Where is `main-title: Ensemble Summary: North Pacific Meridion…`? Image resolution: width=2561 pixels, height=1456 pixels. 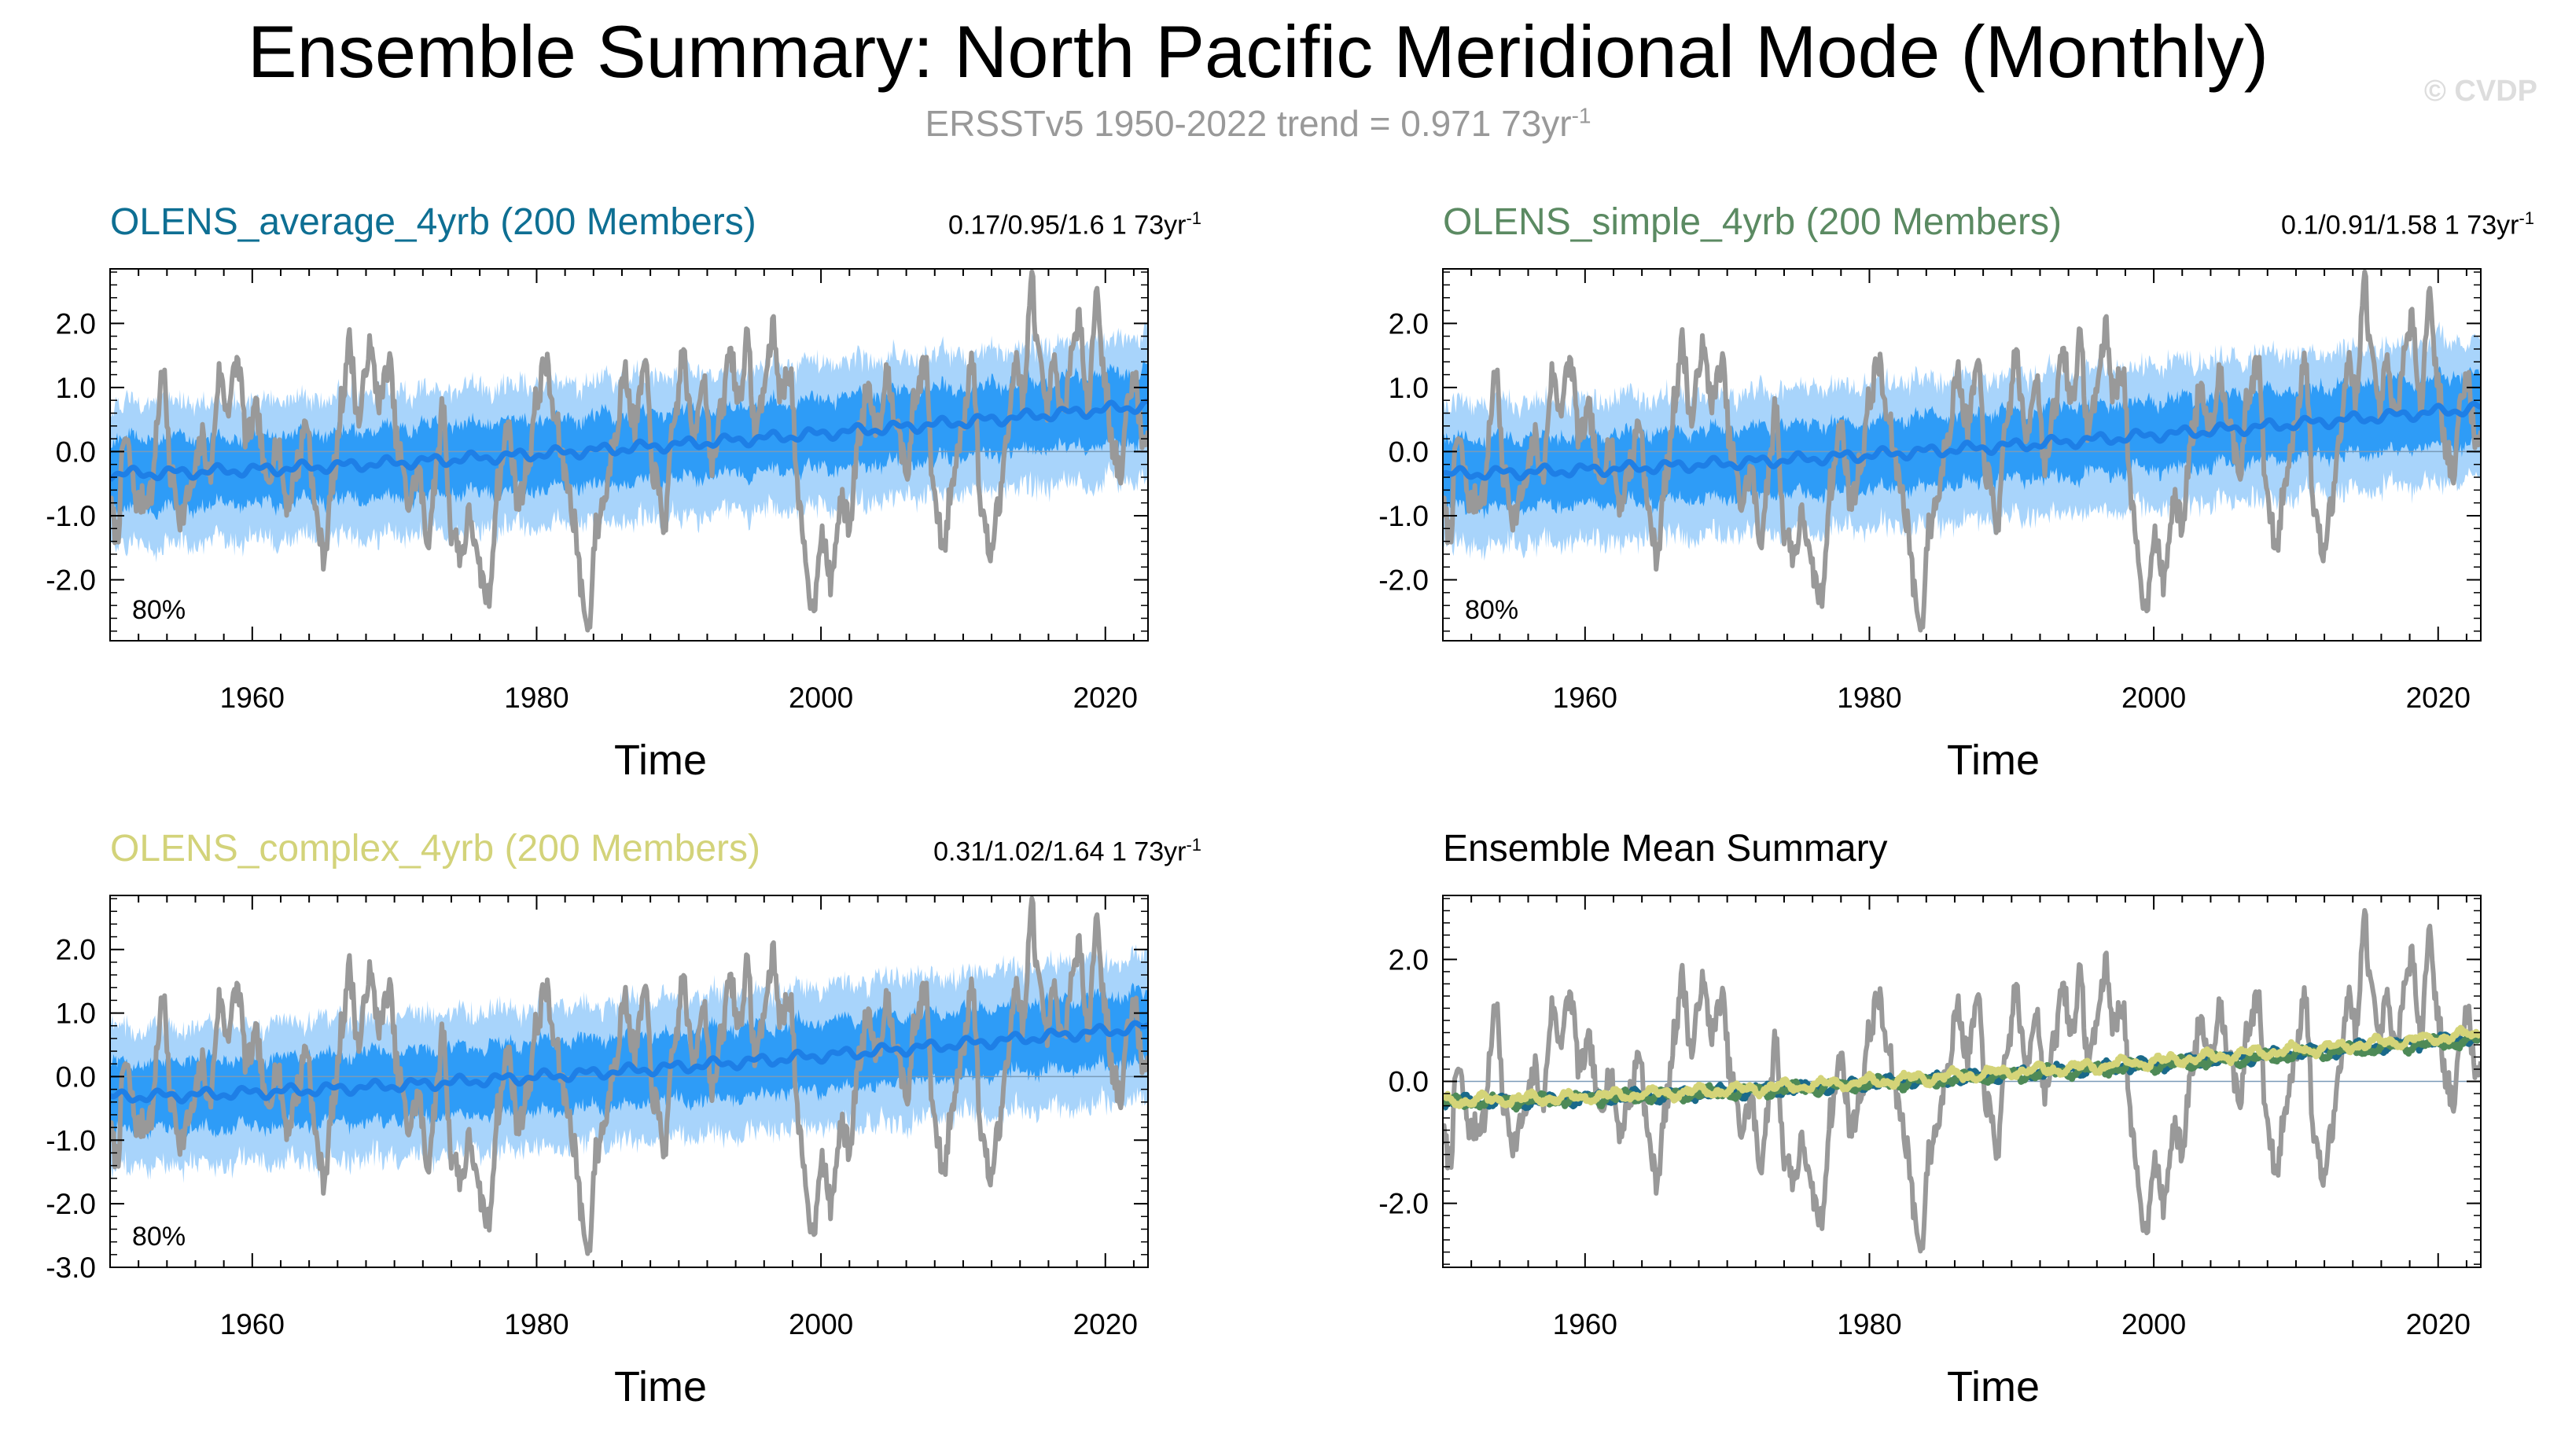
main-title: Ensemble Summary: North Pacific Meridion… is located at coordinates (1258, 51).